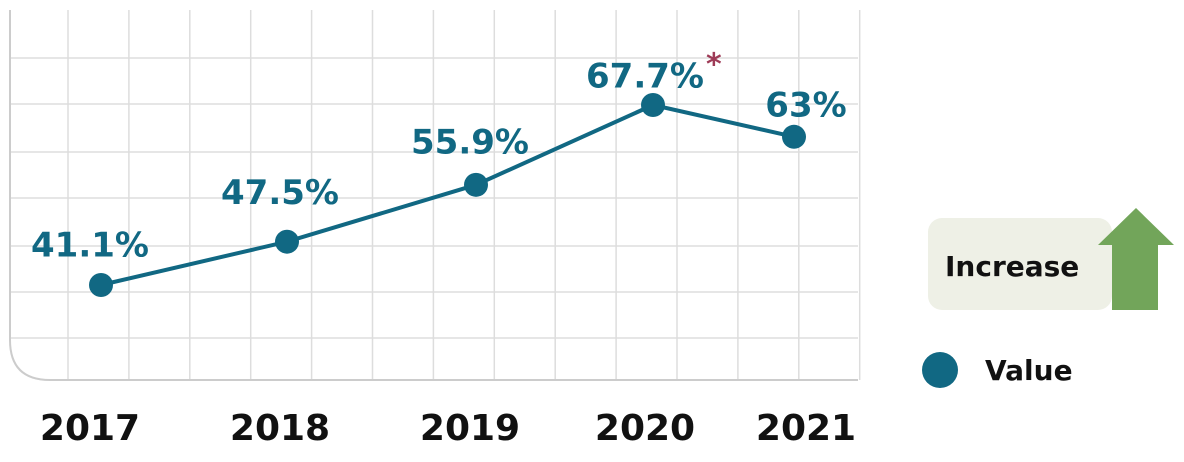 The image size is (1184, 462). Describe the element at coordinates (90, 246) in the screenshot. I see `data-label: 41.1%` at that location.